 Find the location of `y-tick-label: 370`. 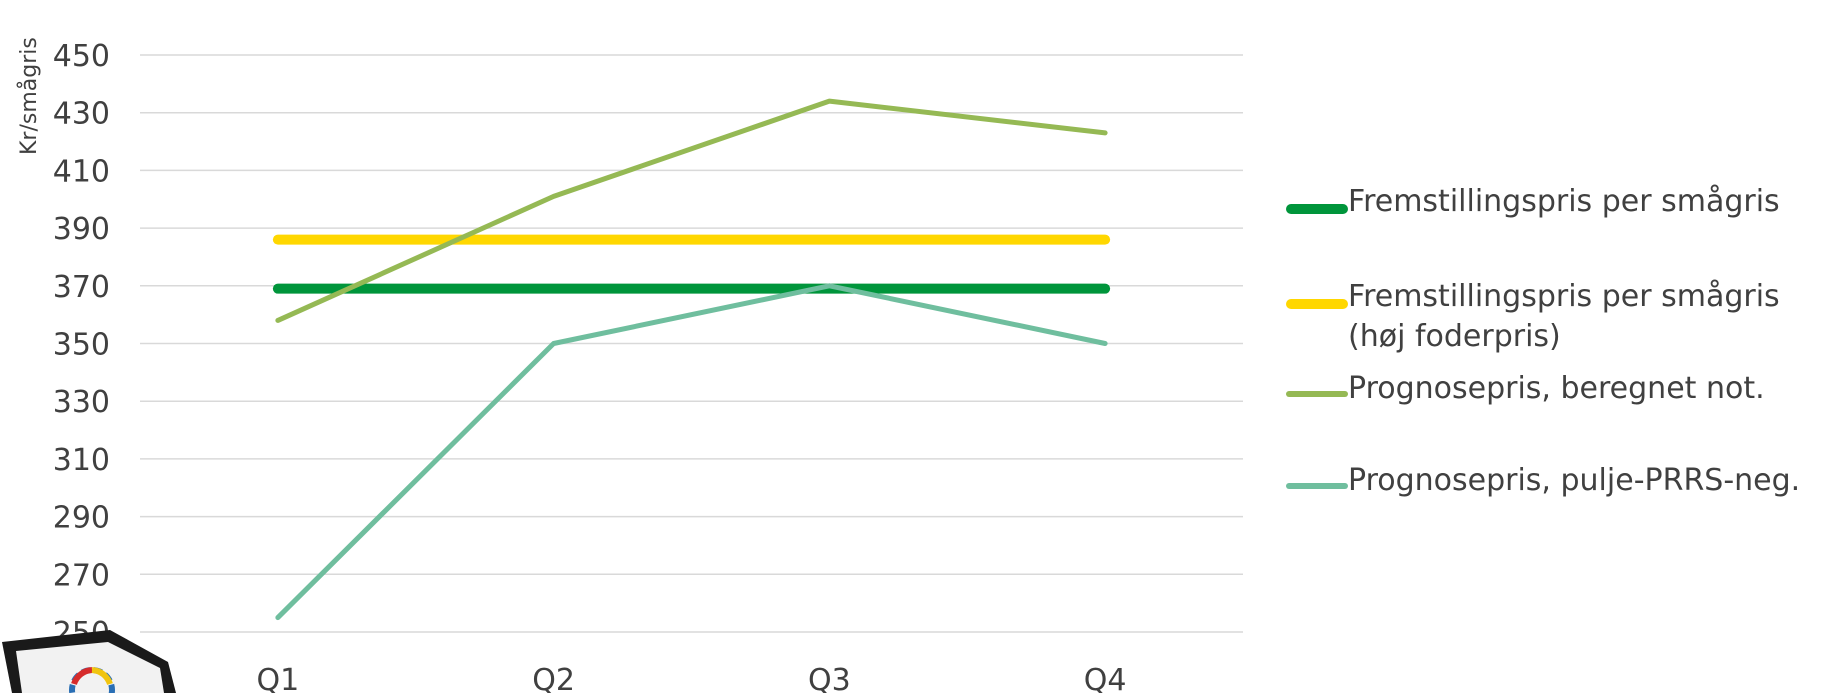

y-tick-label: 370 is located at coordinates (81, 287).